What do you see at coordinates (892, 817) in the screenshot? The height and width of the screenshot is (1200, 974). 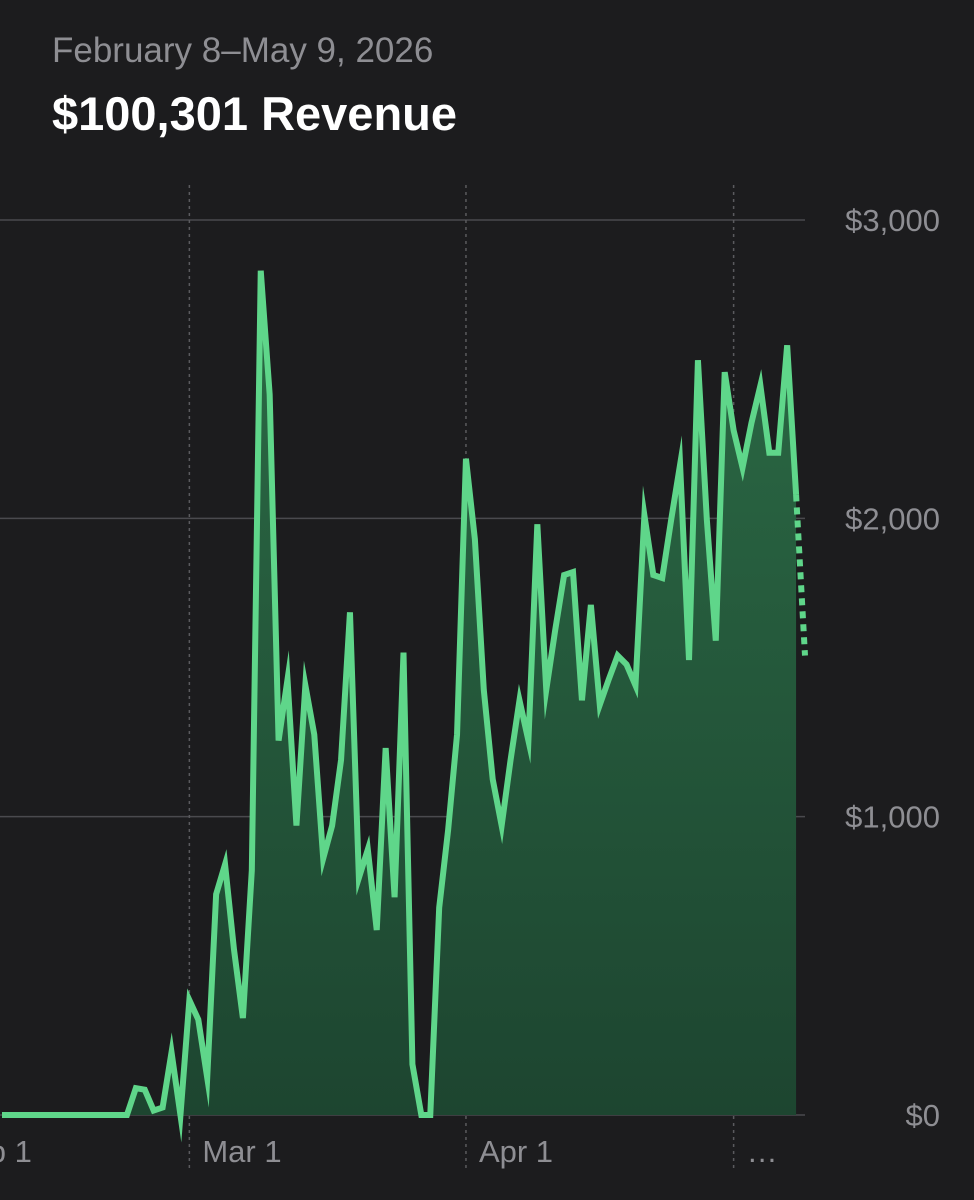 I see `y-tick-label: $1,000` at bounding box center [892, 817].